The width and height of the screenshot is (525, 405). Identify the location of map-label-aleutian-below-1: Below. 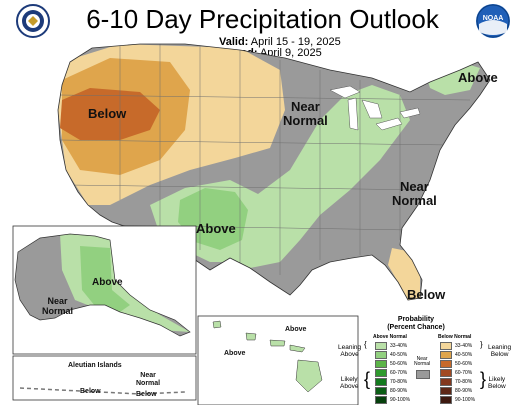
(90, 391).